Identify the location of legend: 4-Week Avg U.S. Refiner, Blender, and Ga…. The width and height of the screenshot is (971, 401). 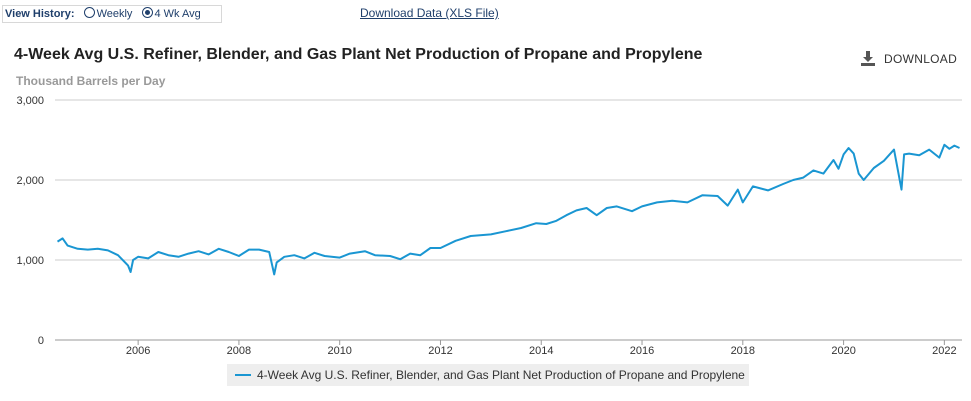
(488, 375).